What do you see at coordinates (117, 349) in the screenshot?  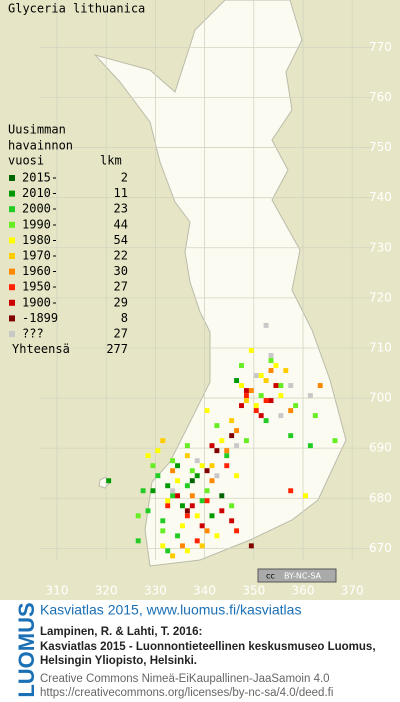 I see `total-count: 277` at bounding box center [117, 349].